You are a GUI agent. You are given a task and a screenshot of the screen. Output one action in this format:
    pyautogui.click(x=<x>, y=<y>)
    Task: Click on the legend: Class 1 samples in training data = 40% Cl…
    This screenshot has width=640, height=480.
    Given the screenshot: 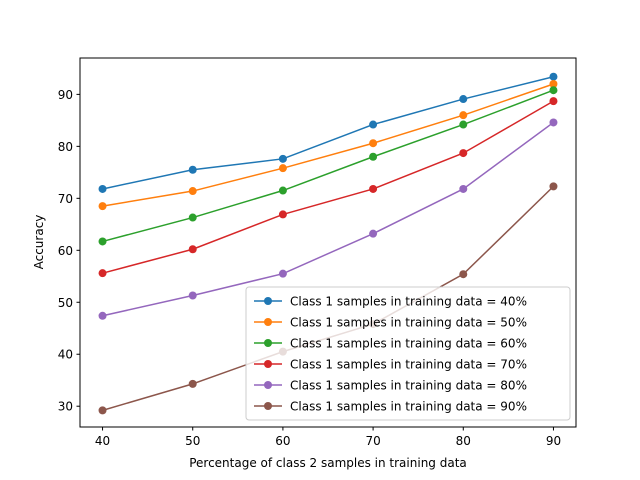 What is the action you would take?
    pyautogui.click(x=408, y=353)
    